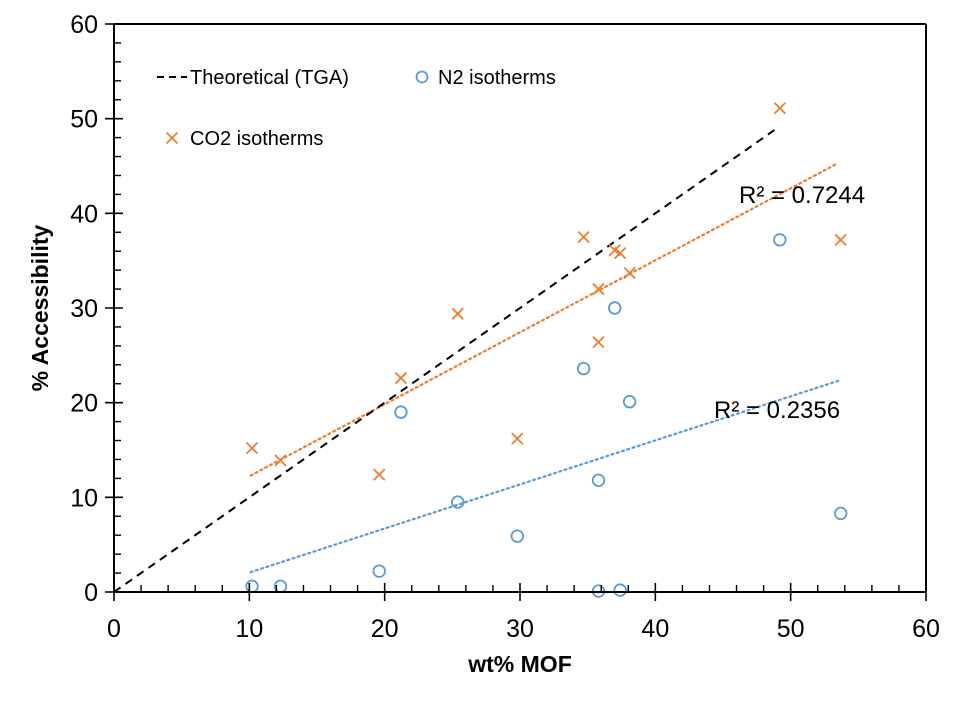 This screenshot has width=967, height=701. I want to click on legend-label-theoretical: Theoretical (TGA), so click(269, 78).